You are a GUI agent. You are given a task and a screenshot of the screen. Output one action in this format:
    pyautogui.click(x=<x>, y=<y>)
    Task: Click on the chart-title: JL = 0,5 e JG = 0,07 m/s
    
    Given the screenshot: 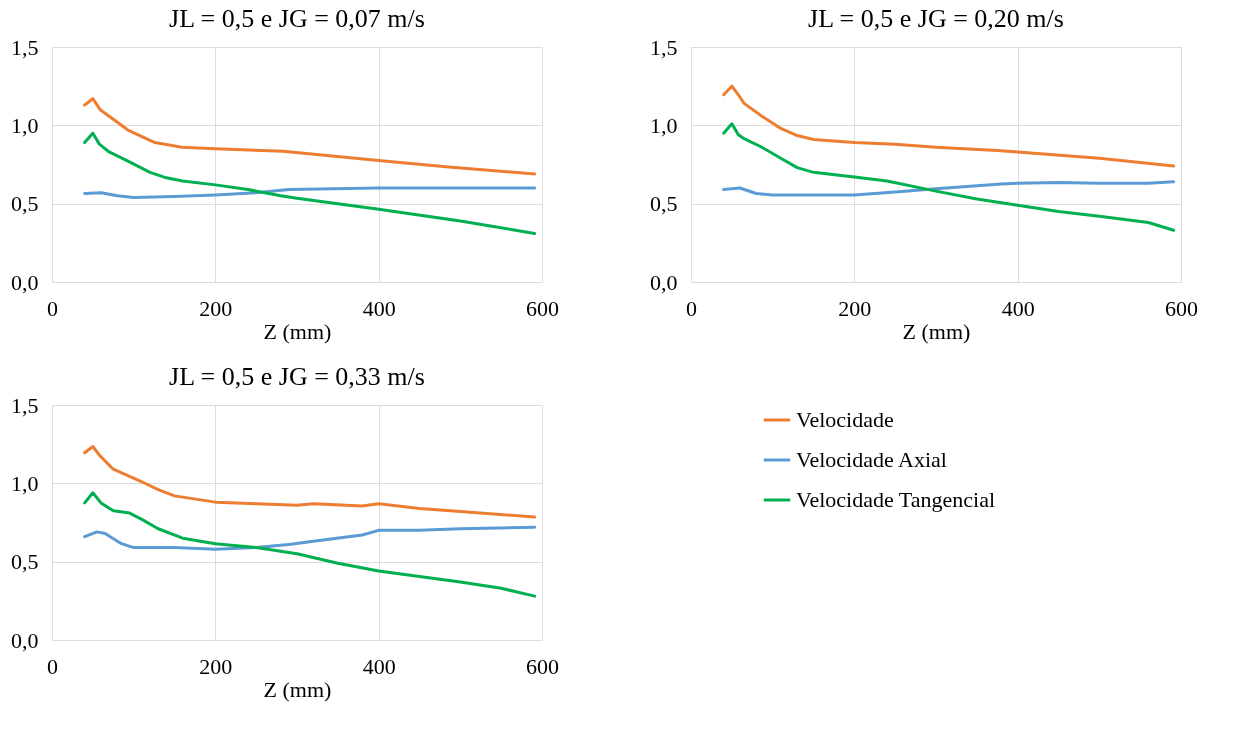 What is the action you would take?
    pyautogui.click(x=297, y=18)
    